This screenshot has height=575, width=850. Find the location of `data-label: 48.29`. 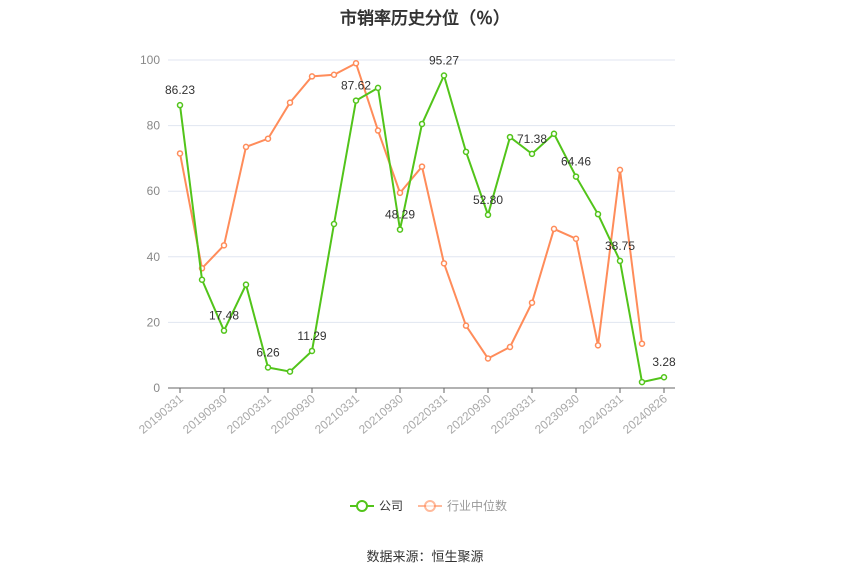

data-label: 48.29 is located at coordinates (400, 215).